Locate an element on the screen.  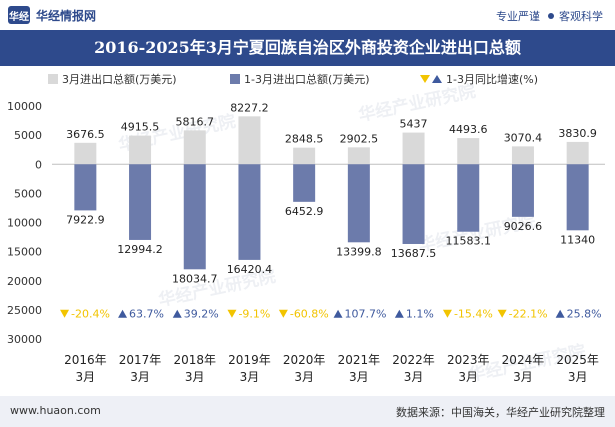
data-label-march: 2848.5 is located at coordinates (304, 139).